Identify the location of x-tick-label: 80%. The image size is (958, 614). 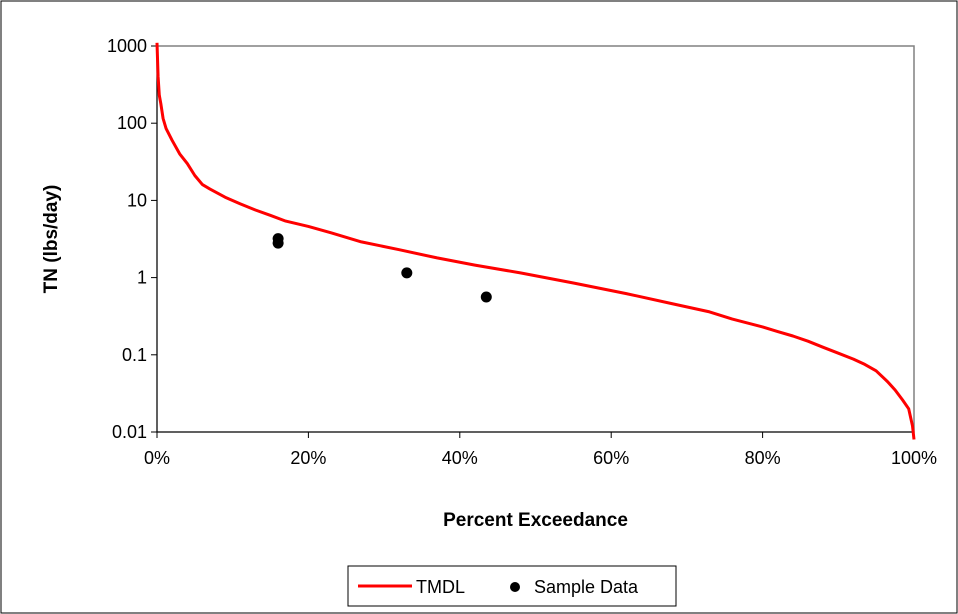
(763, 458).